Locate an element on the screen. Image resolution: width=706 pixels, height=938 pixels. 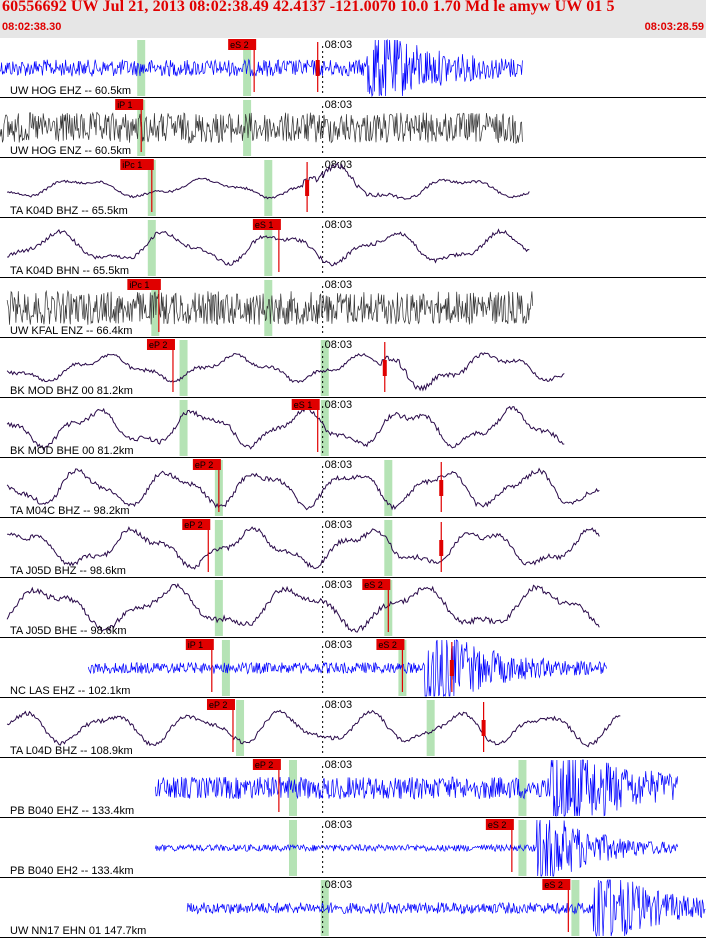
phase-pick-label: eS 1 is located at coordinates (303, 405).